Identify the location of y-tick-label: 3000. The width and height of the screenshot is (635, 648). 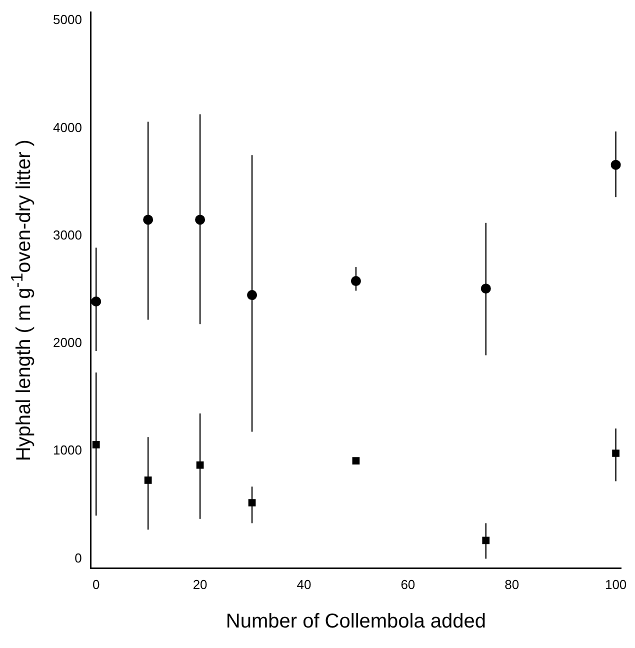
(67, 234).